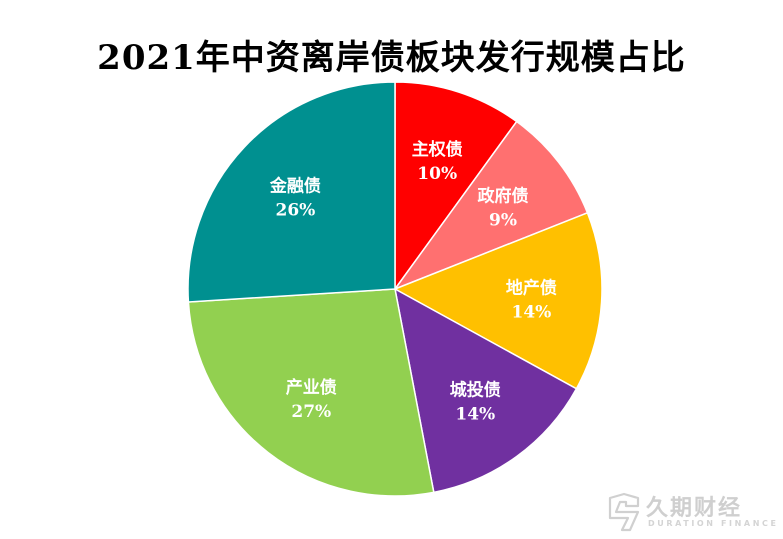 This screenshot has height=539, width=783. What do you see at coordinates (437, 174) in the screenshot?
I see `slice-value-label-1: 10%` at bounding box center [437, 174].